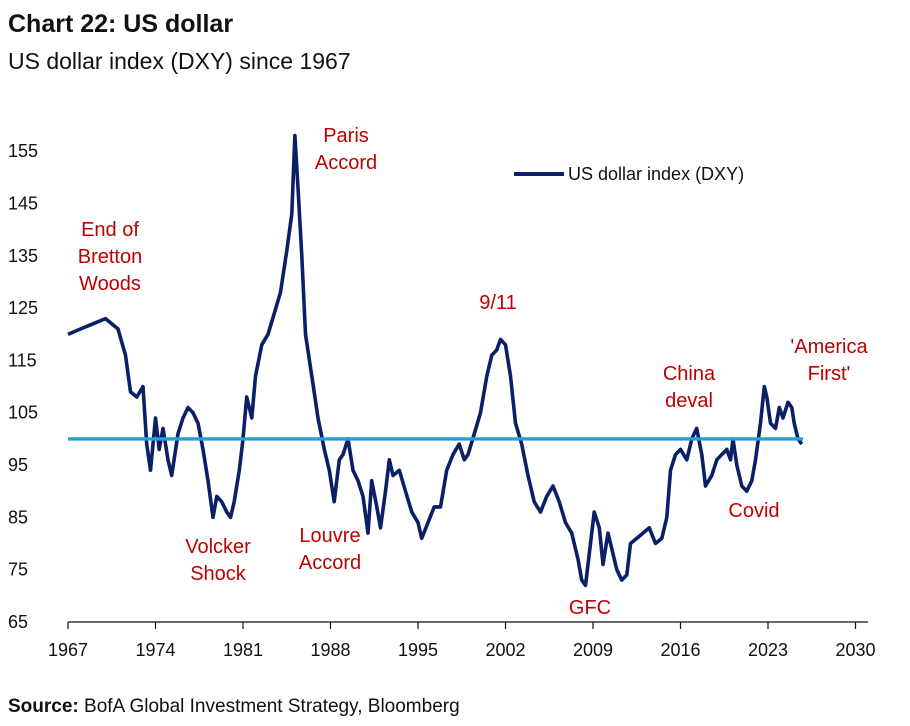 This screenshot has height=726, width=910. Describe the element at coordinates (689, 374) in the screenshot. I see `annotation-label: China` at that location.